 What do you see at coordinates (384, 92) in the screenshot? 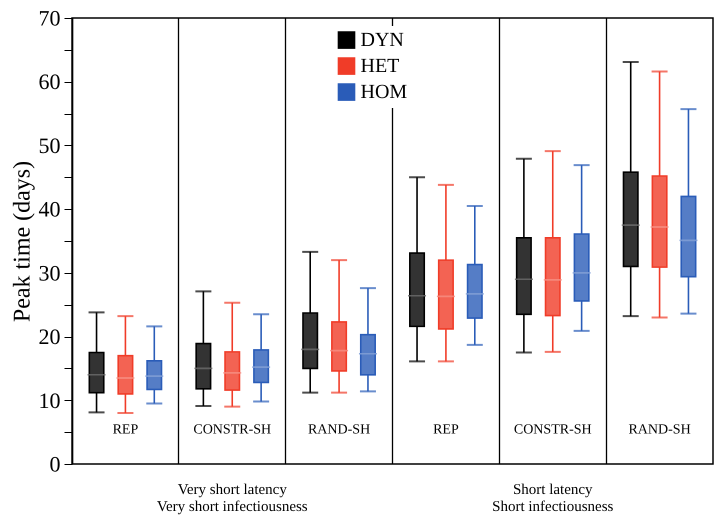
I see `legend-label: HOM` at bounding box center [384, 92].